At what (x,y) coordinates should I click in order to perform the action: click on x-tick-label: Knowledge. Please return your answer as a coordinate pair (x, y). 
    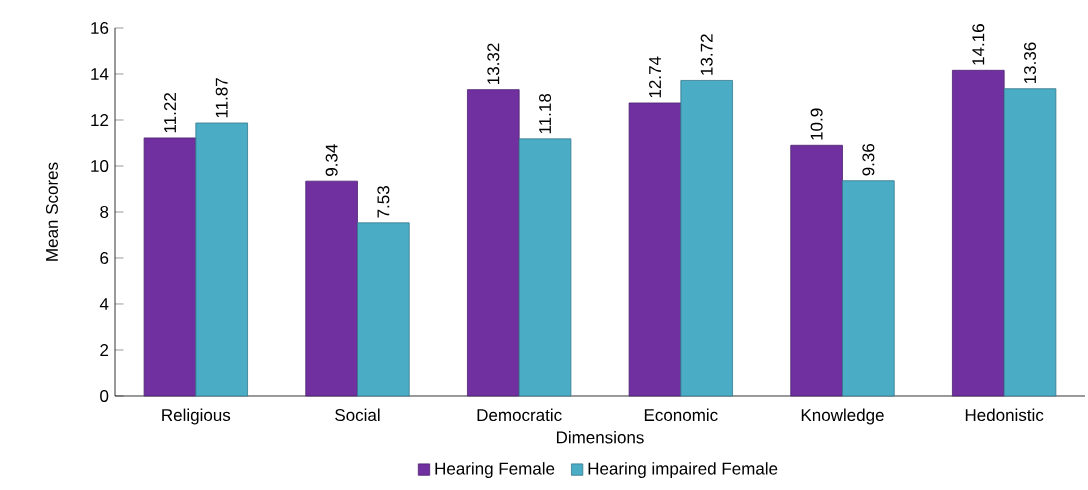
    Looking at the image, I should click on (842, 416).